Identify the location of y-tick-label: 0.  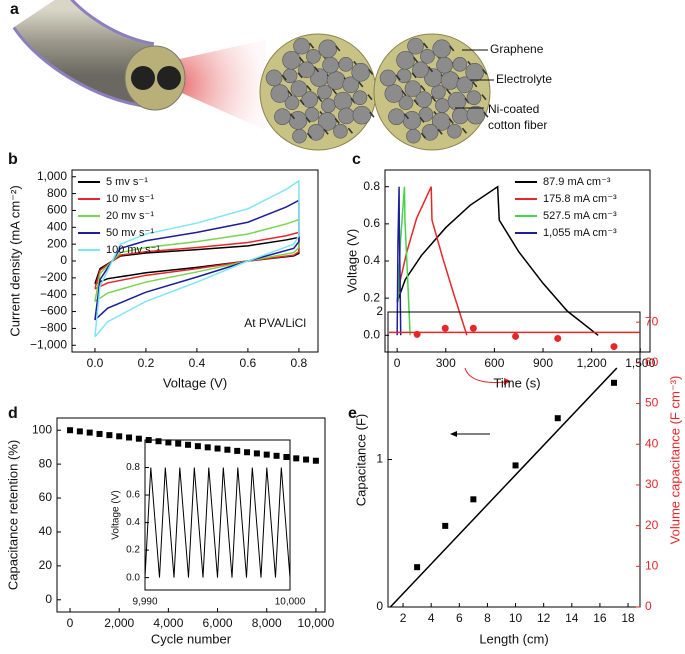
(48, 599).